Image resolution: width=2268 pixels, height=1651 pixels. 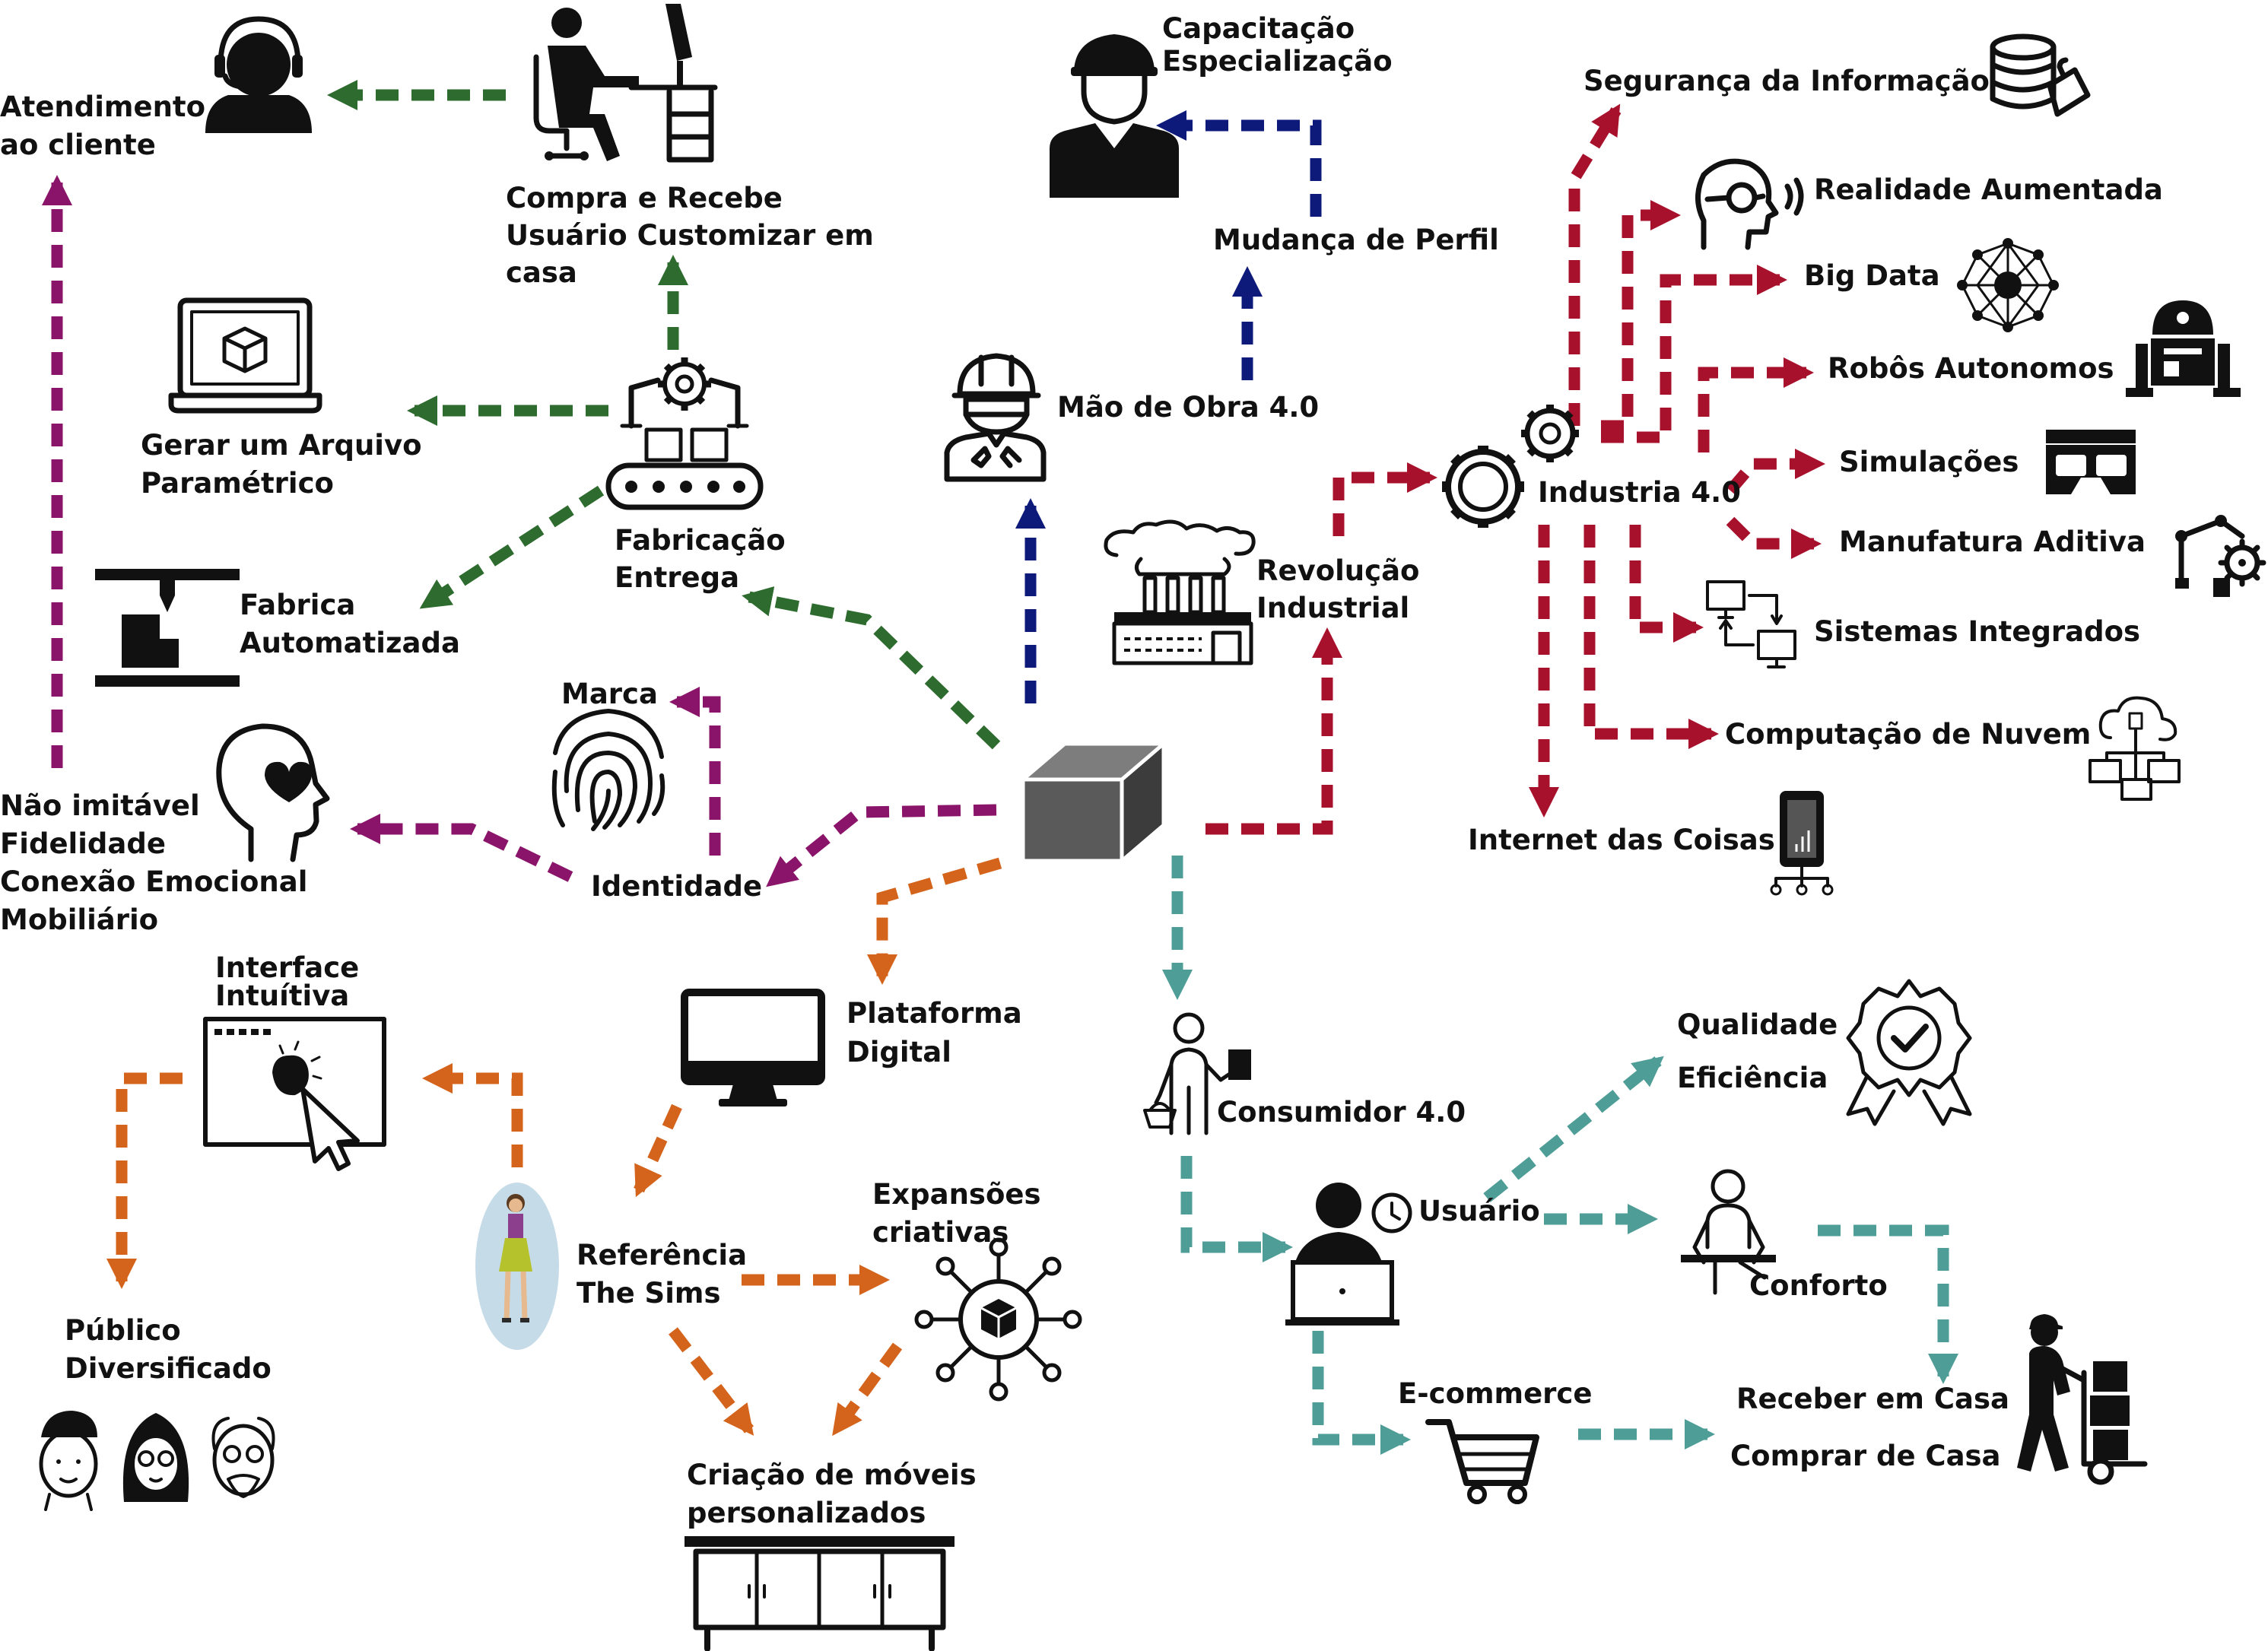 What do you see at coordinates (1971, 369) in the screenshot?
I see `label-robos: Robôs Autonomos` at bounding box center [1971, 369].